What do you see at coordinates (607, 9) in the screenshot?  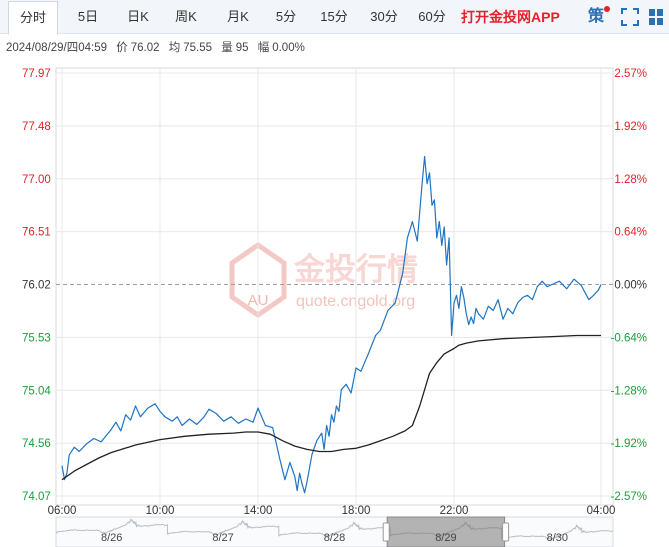 I see `notification-dot` at bounding box center [607, 9].